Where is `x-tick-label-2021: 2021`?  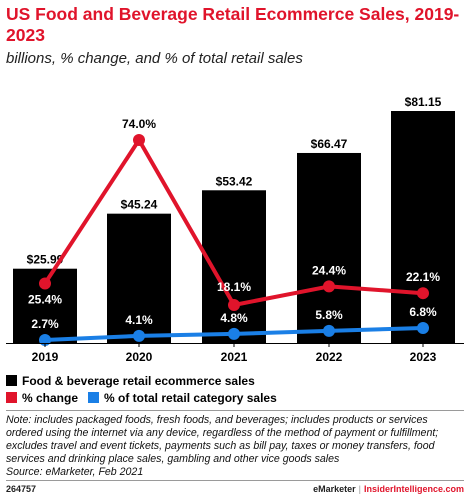 x-tick-label-2021: 2021 is located at coordinates (234, 357).